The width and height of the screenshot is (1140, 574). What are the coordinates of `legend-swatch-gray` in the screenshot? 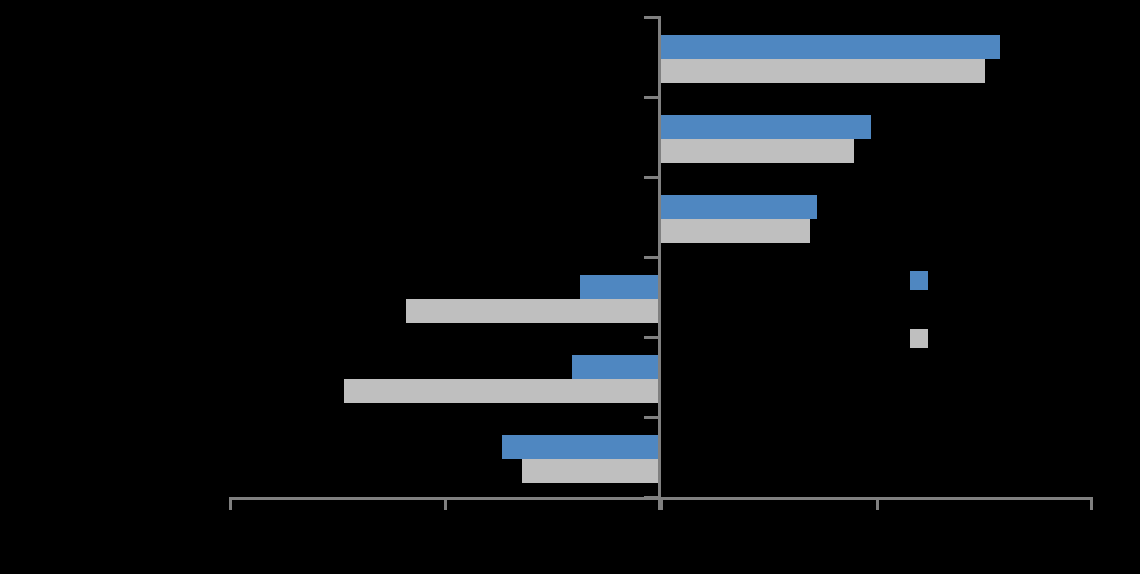 It's located at (919, 338).